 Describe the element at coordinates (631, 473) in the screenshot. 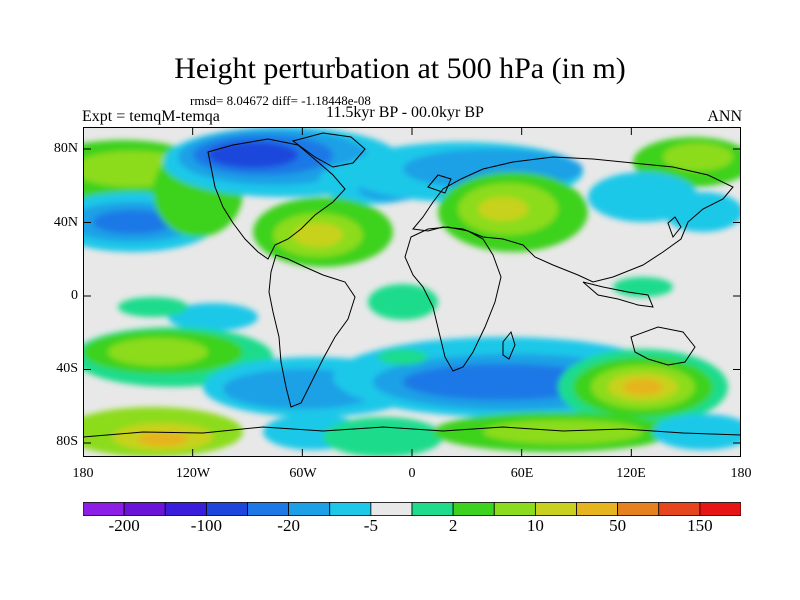

I see `lon-label: 120E` at that location.